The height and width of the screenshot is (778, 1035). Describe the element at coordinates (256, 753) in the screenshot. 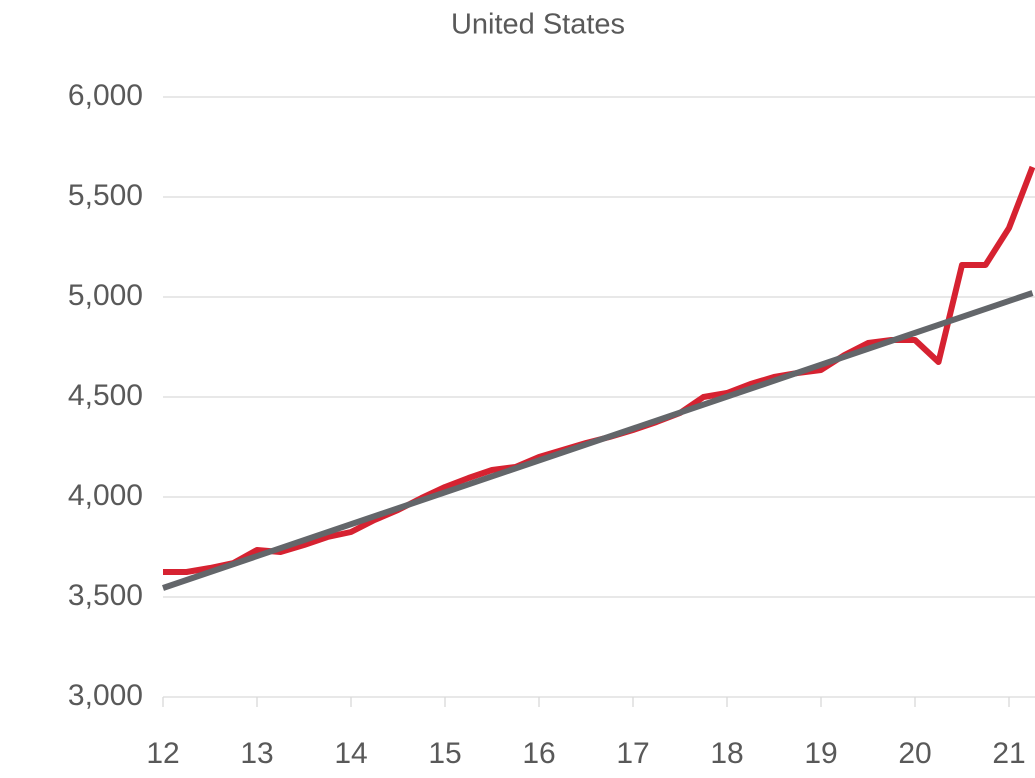

I see `x-tick-label: 13` at that location.